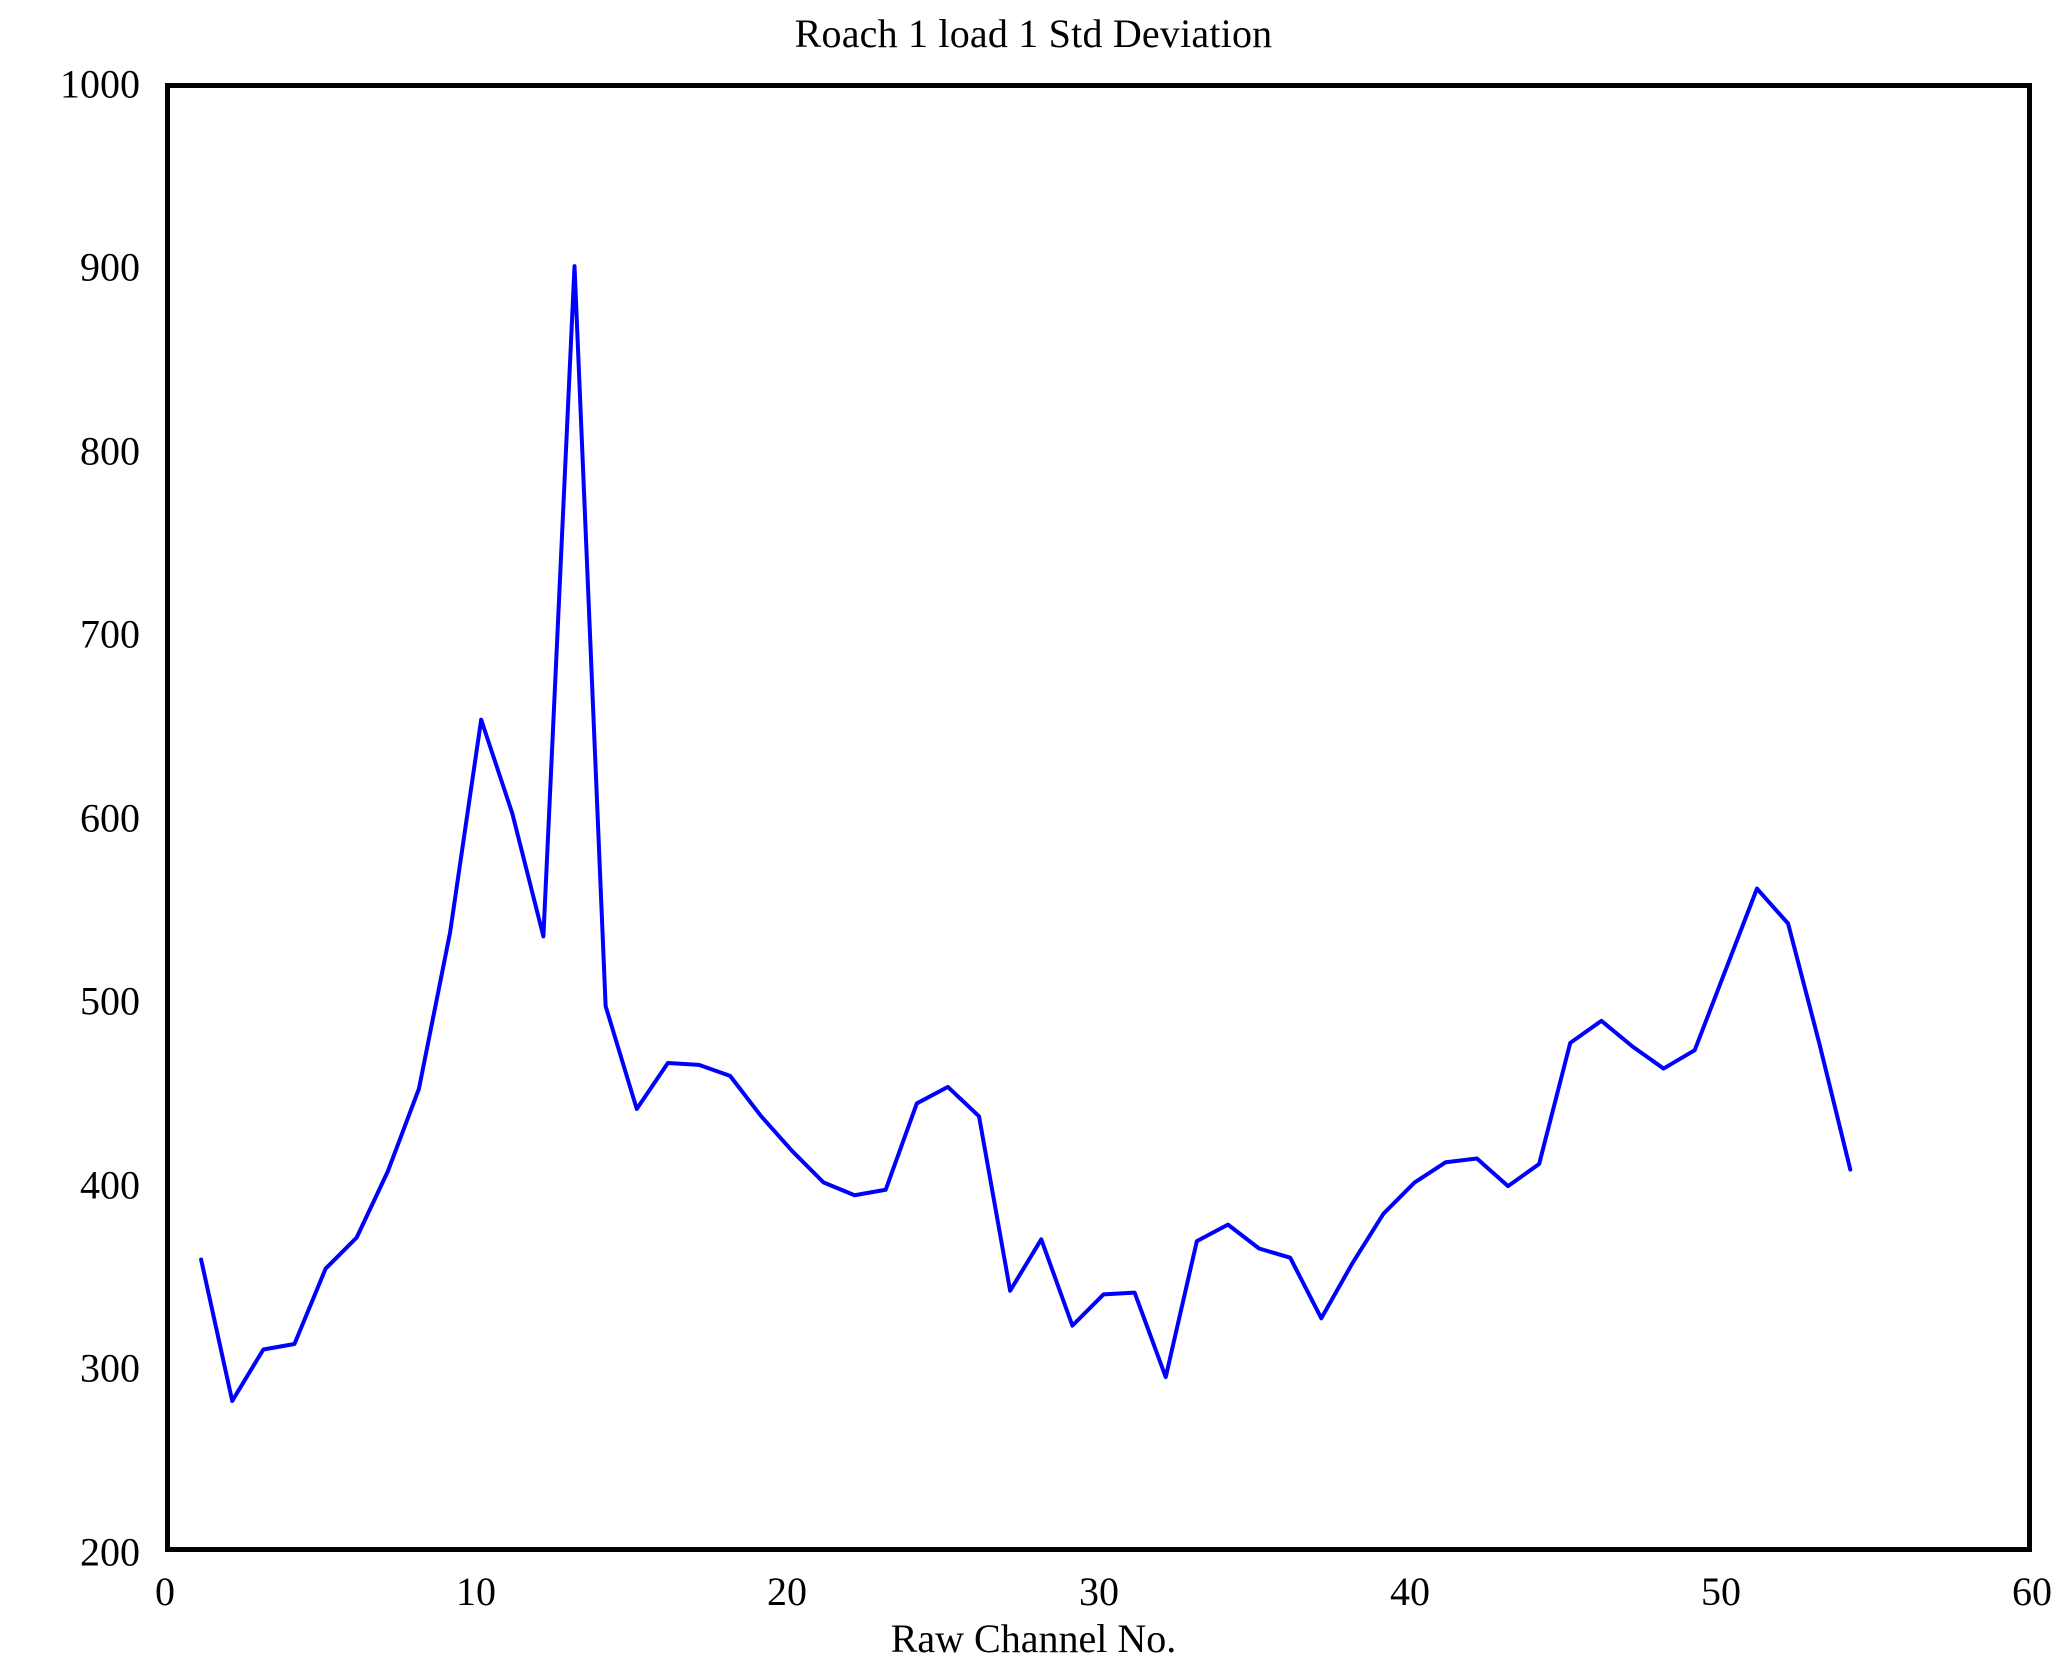 The image size is (2067, 1671). I want to click on x-axis-label: Raw Channel No., so click(1033, 1638).